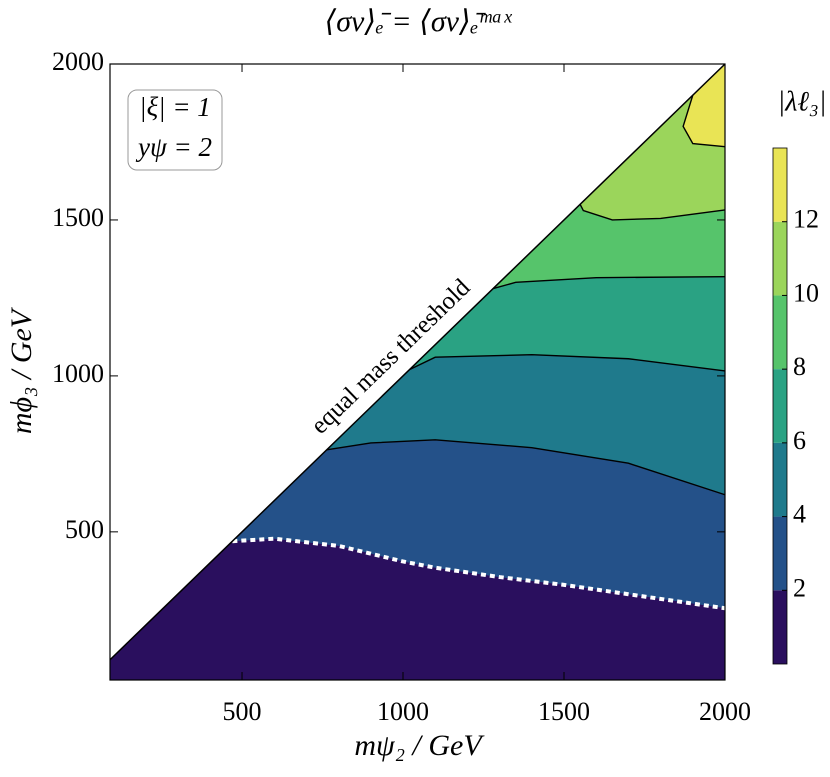  I want to click on x-axis-label: mψ₂ / GeV, so click(419, 745).